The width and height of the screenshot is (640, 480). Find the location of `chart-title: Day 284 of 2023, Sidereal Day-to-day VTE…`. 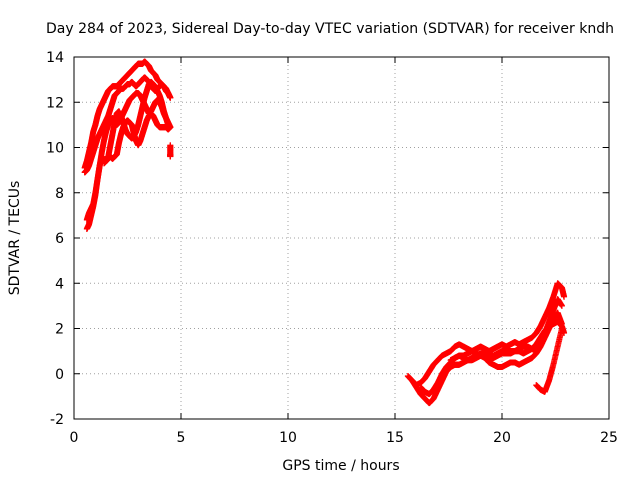

chart-title: Day 284 of 2023, Sidereal Day-to-day VTE… is located at coordinates (330, 29).